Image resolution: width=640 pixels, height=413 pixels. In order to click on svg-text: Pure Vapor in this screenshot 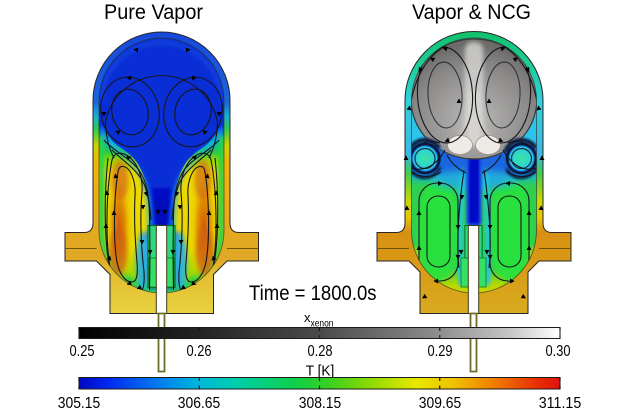, I will do `click(153, 12)`.